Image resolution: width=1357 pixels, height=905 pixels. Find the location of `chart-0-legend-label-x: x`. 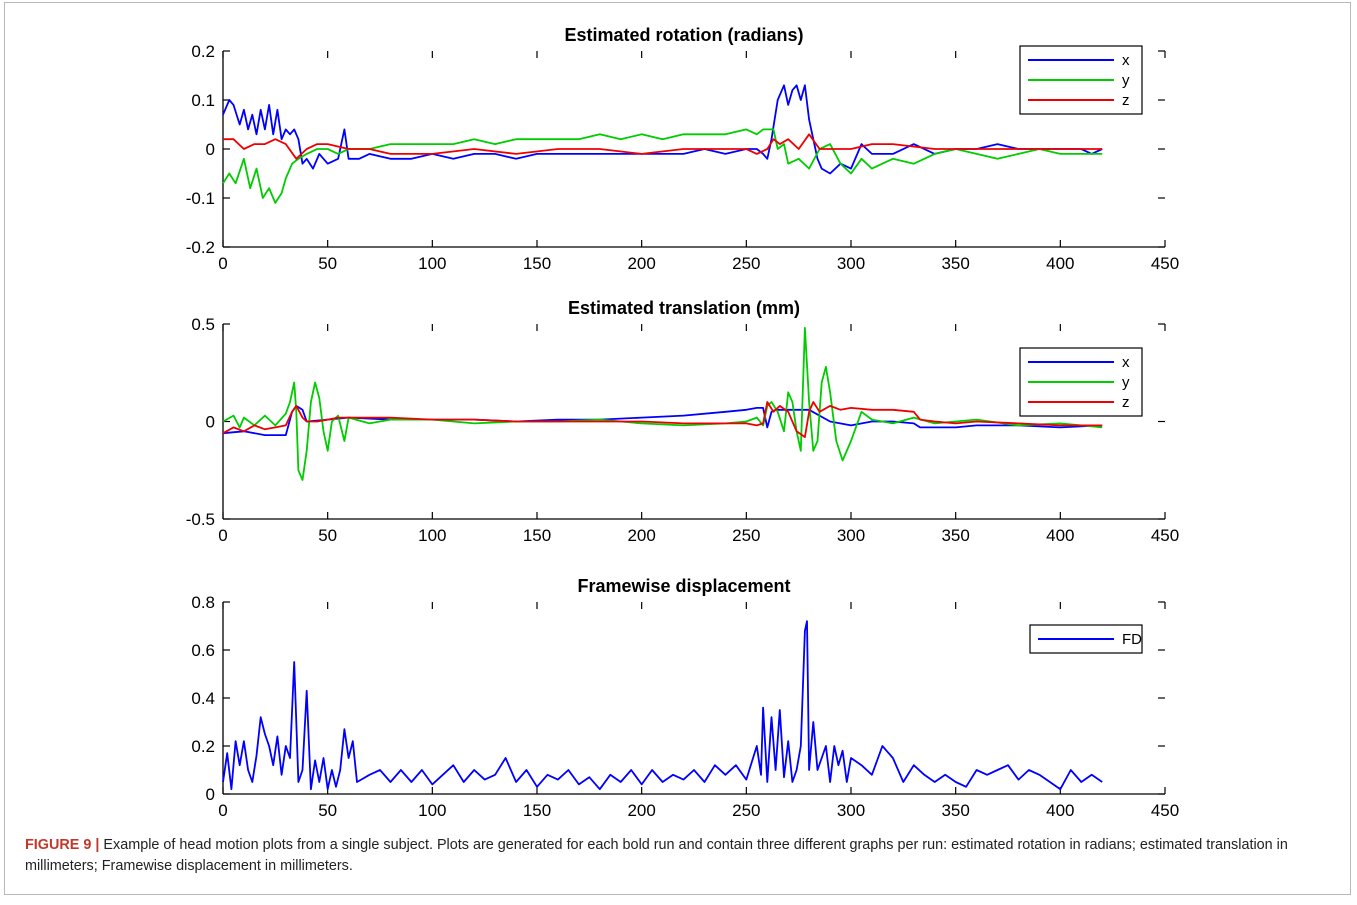

chart-0-legend-label-x: x is located at coordinates (1126, 60).